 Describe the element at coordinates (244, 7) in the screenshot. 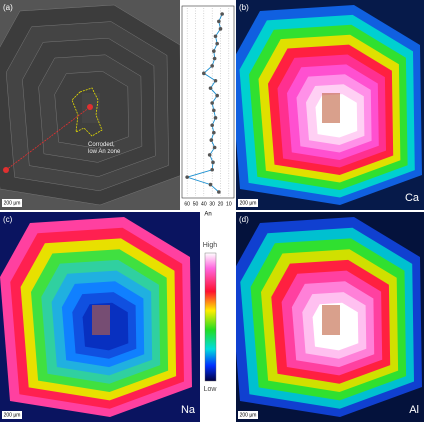

I see `panel-label: (b)` at that location.